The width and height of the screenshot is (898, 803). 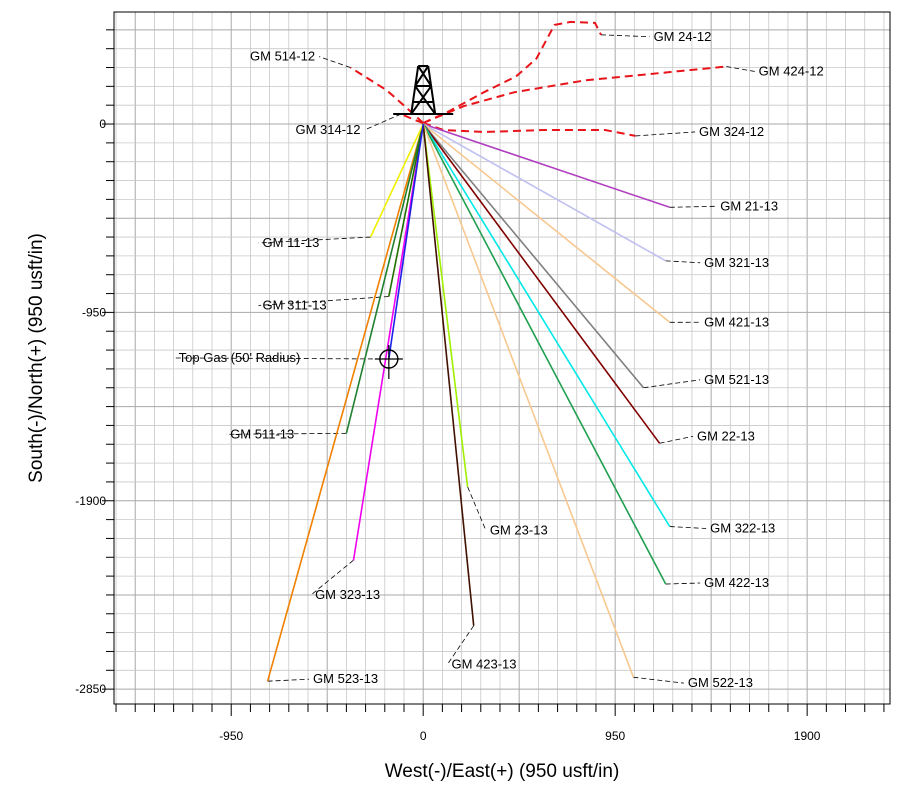 What do you see at coordinates (736, 379) in the screenshot?
I see `well-label-gm-521-13: GM 521-13` at bounding box center [736, 379].